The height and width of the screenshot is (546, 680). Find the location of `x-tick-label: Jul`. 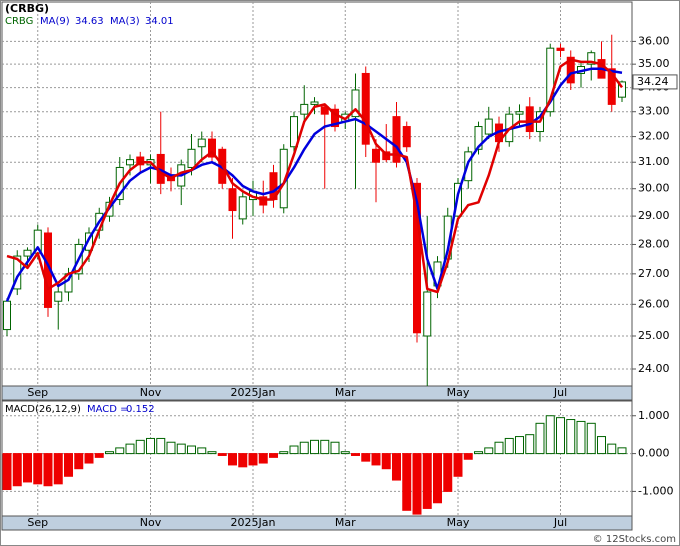

x-tick-label: Jul is located at coordinates (560, 392).